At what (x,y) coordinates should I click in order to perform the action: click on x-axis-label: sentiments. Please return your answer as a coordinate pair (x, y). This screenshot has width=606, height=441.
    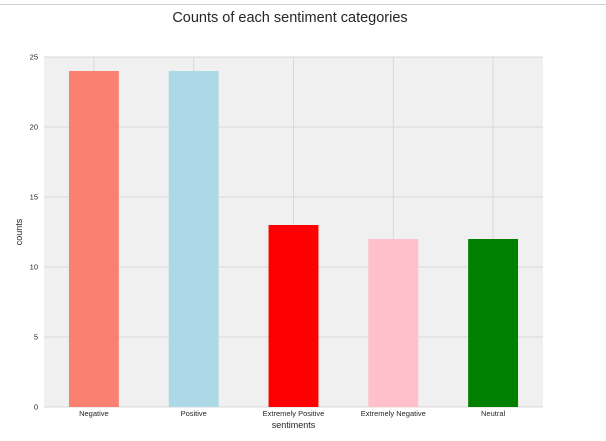
    Looking at the image, I should click on (294, 425).